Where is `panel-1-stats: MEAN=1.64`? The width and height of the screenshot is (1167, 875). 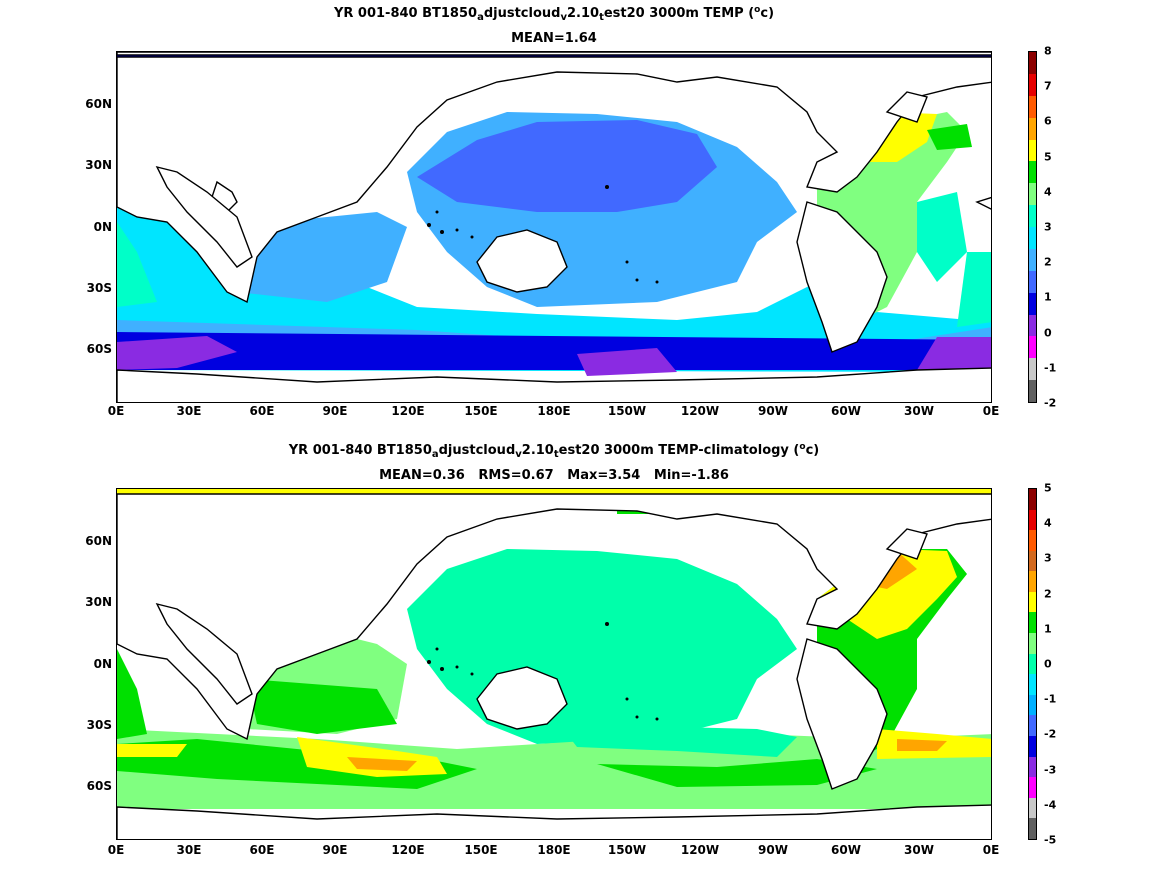 panel-1-stats: MEAN=1.64 is located at coordinates (554, 38).